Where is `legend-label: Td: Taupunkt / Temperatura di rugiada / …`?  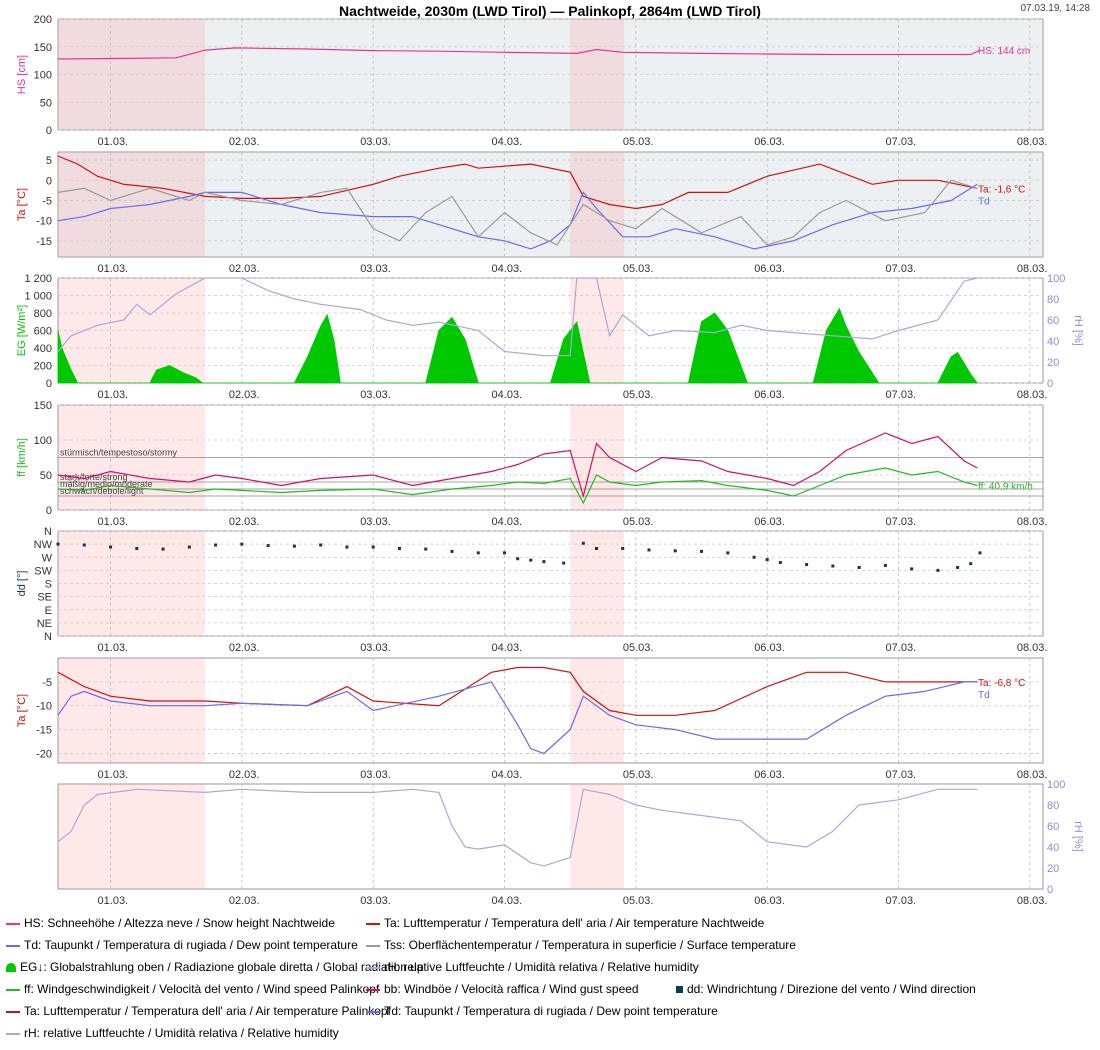
legend-label: Td: Taupunkt / Temperatura di rugiada / … is located at coordinates (191, 945).